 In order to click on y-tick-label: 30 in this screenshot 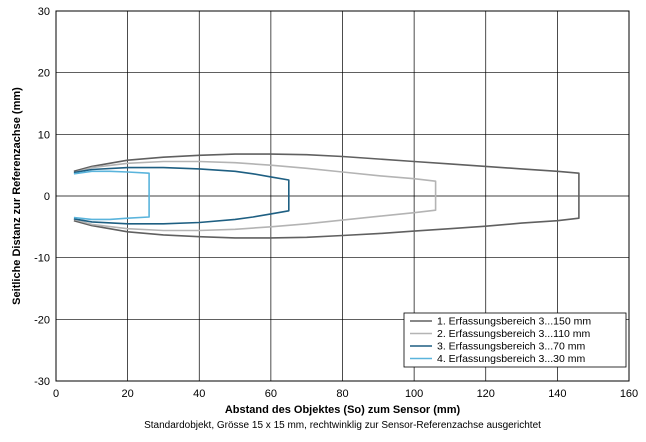, I will do `click(44, 12)`.